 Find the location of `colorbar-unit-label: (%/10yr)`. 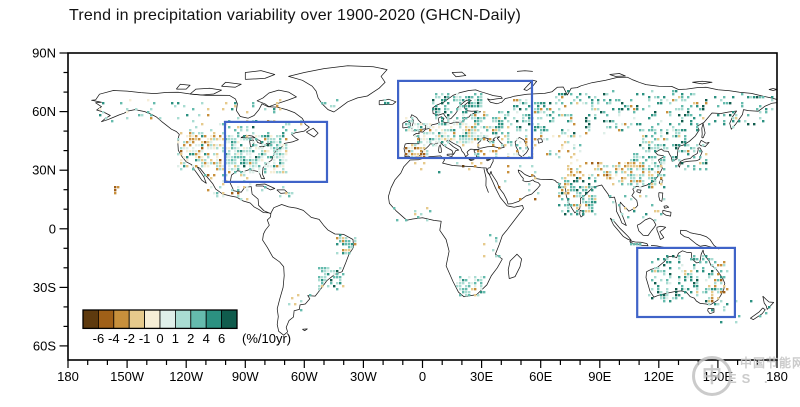

colorbar-unit-label: (%/10yr) is located at coordinates (266, 338).